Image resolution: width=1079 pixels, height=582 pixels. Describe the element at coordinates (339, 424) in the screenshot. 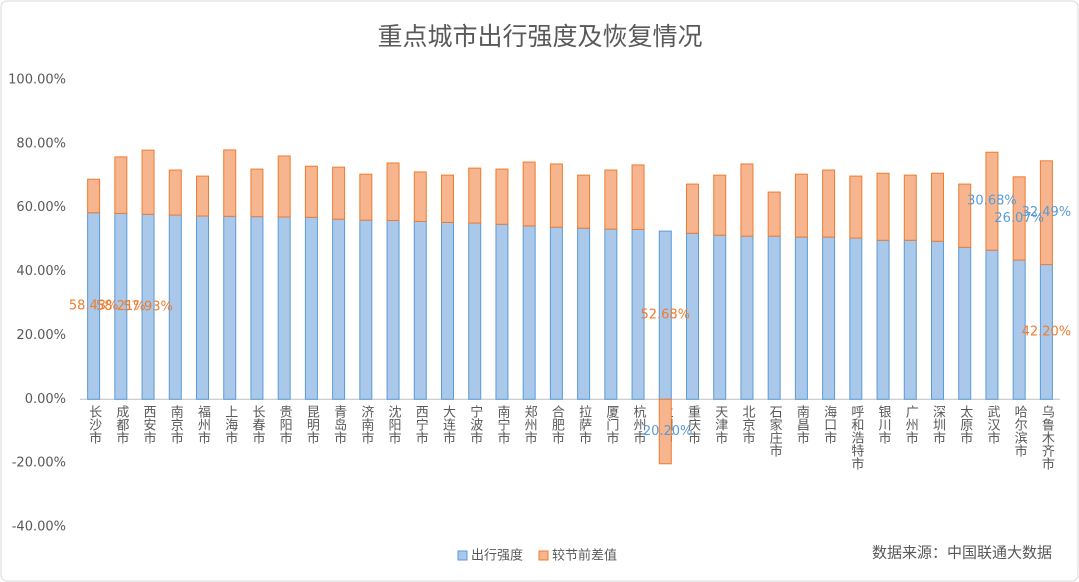

I see `x-tick-label: 青岛市` at that location.